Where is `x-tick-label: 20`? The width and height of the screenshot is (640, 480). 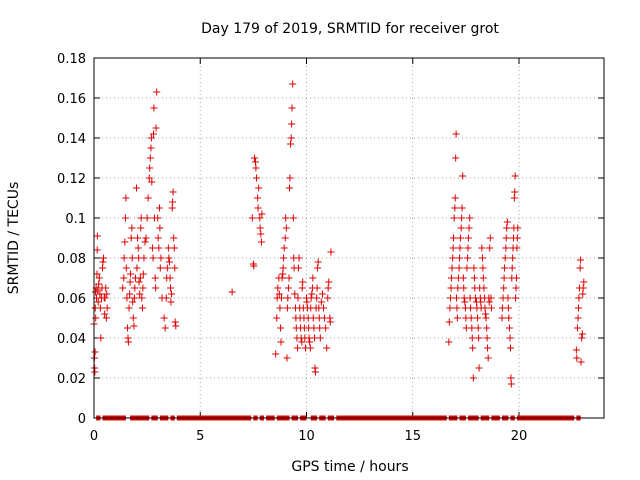
x-tick-label: 20 is located at coordinates (519, 436).